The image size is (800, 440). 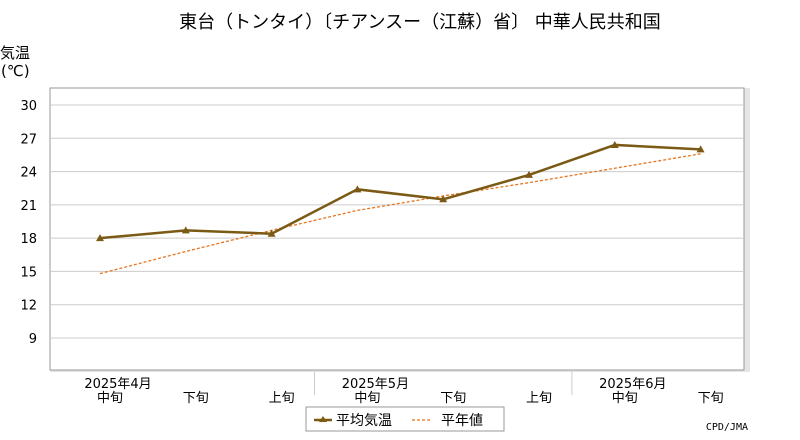 I want to click on chart-title: 東台（トンタイ）〔チアンスー（江蘇）省〕 中華人民共和国, so click(x=420, y=22).